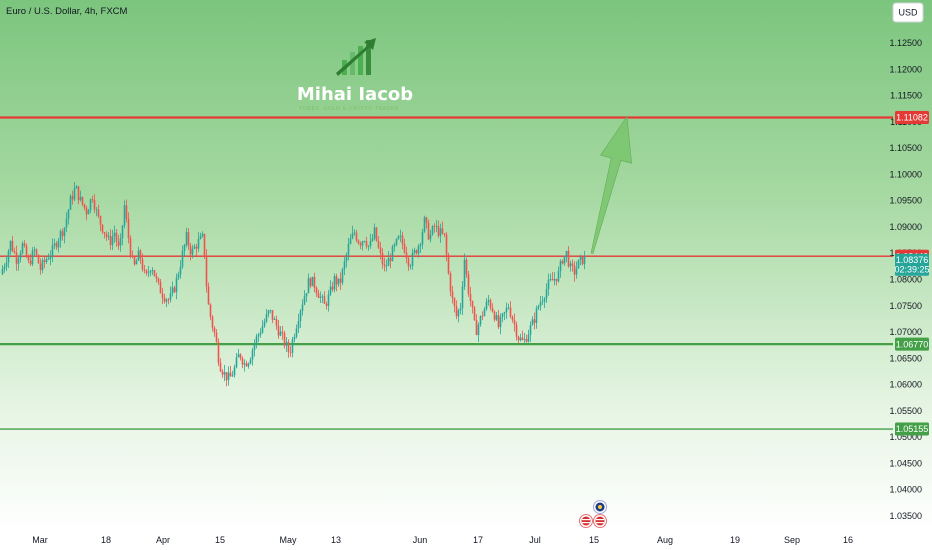 This screenshot has width=932, height=550. I want to click on price-tick-label: 1.08000, so click(905, 280).